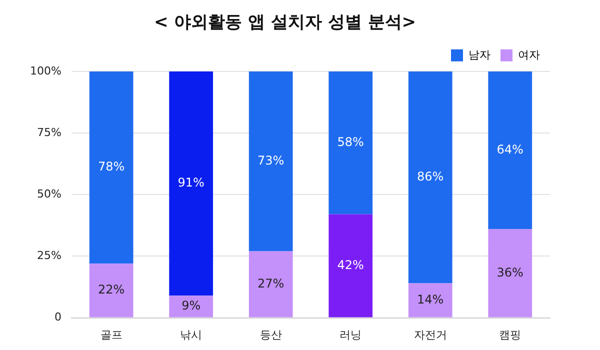 The width and height of the screenshot is (600, 350). What do you see at coordinates (479, 55) in the screenshot?
I see `legend-label: 남자` at bounding box center [479, 55].